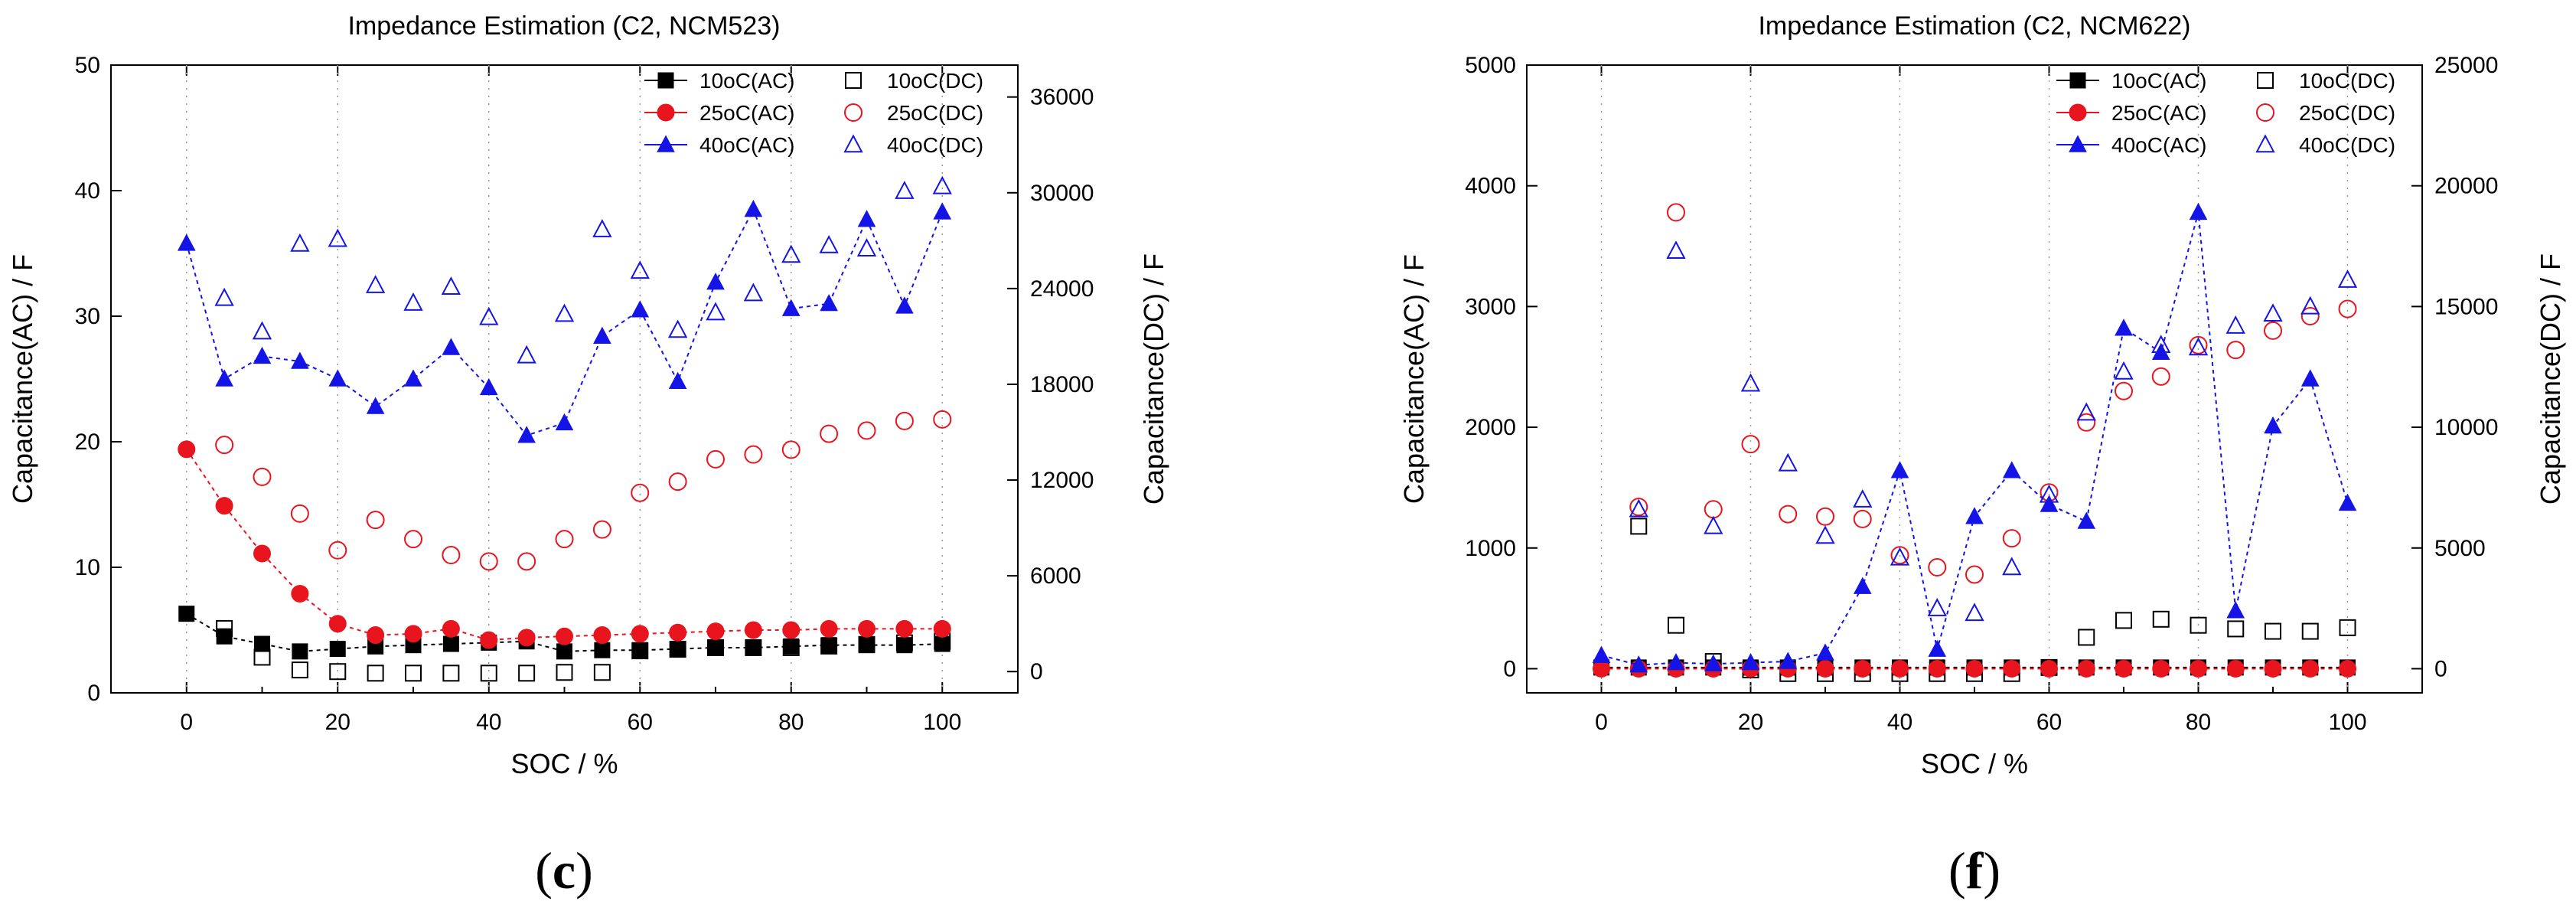 The width and height of the screenshot is (2576, 921). I want to click on y-left-tick-label: 1000, so click(1490, 548).